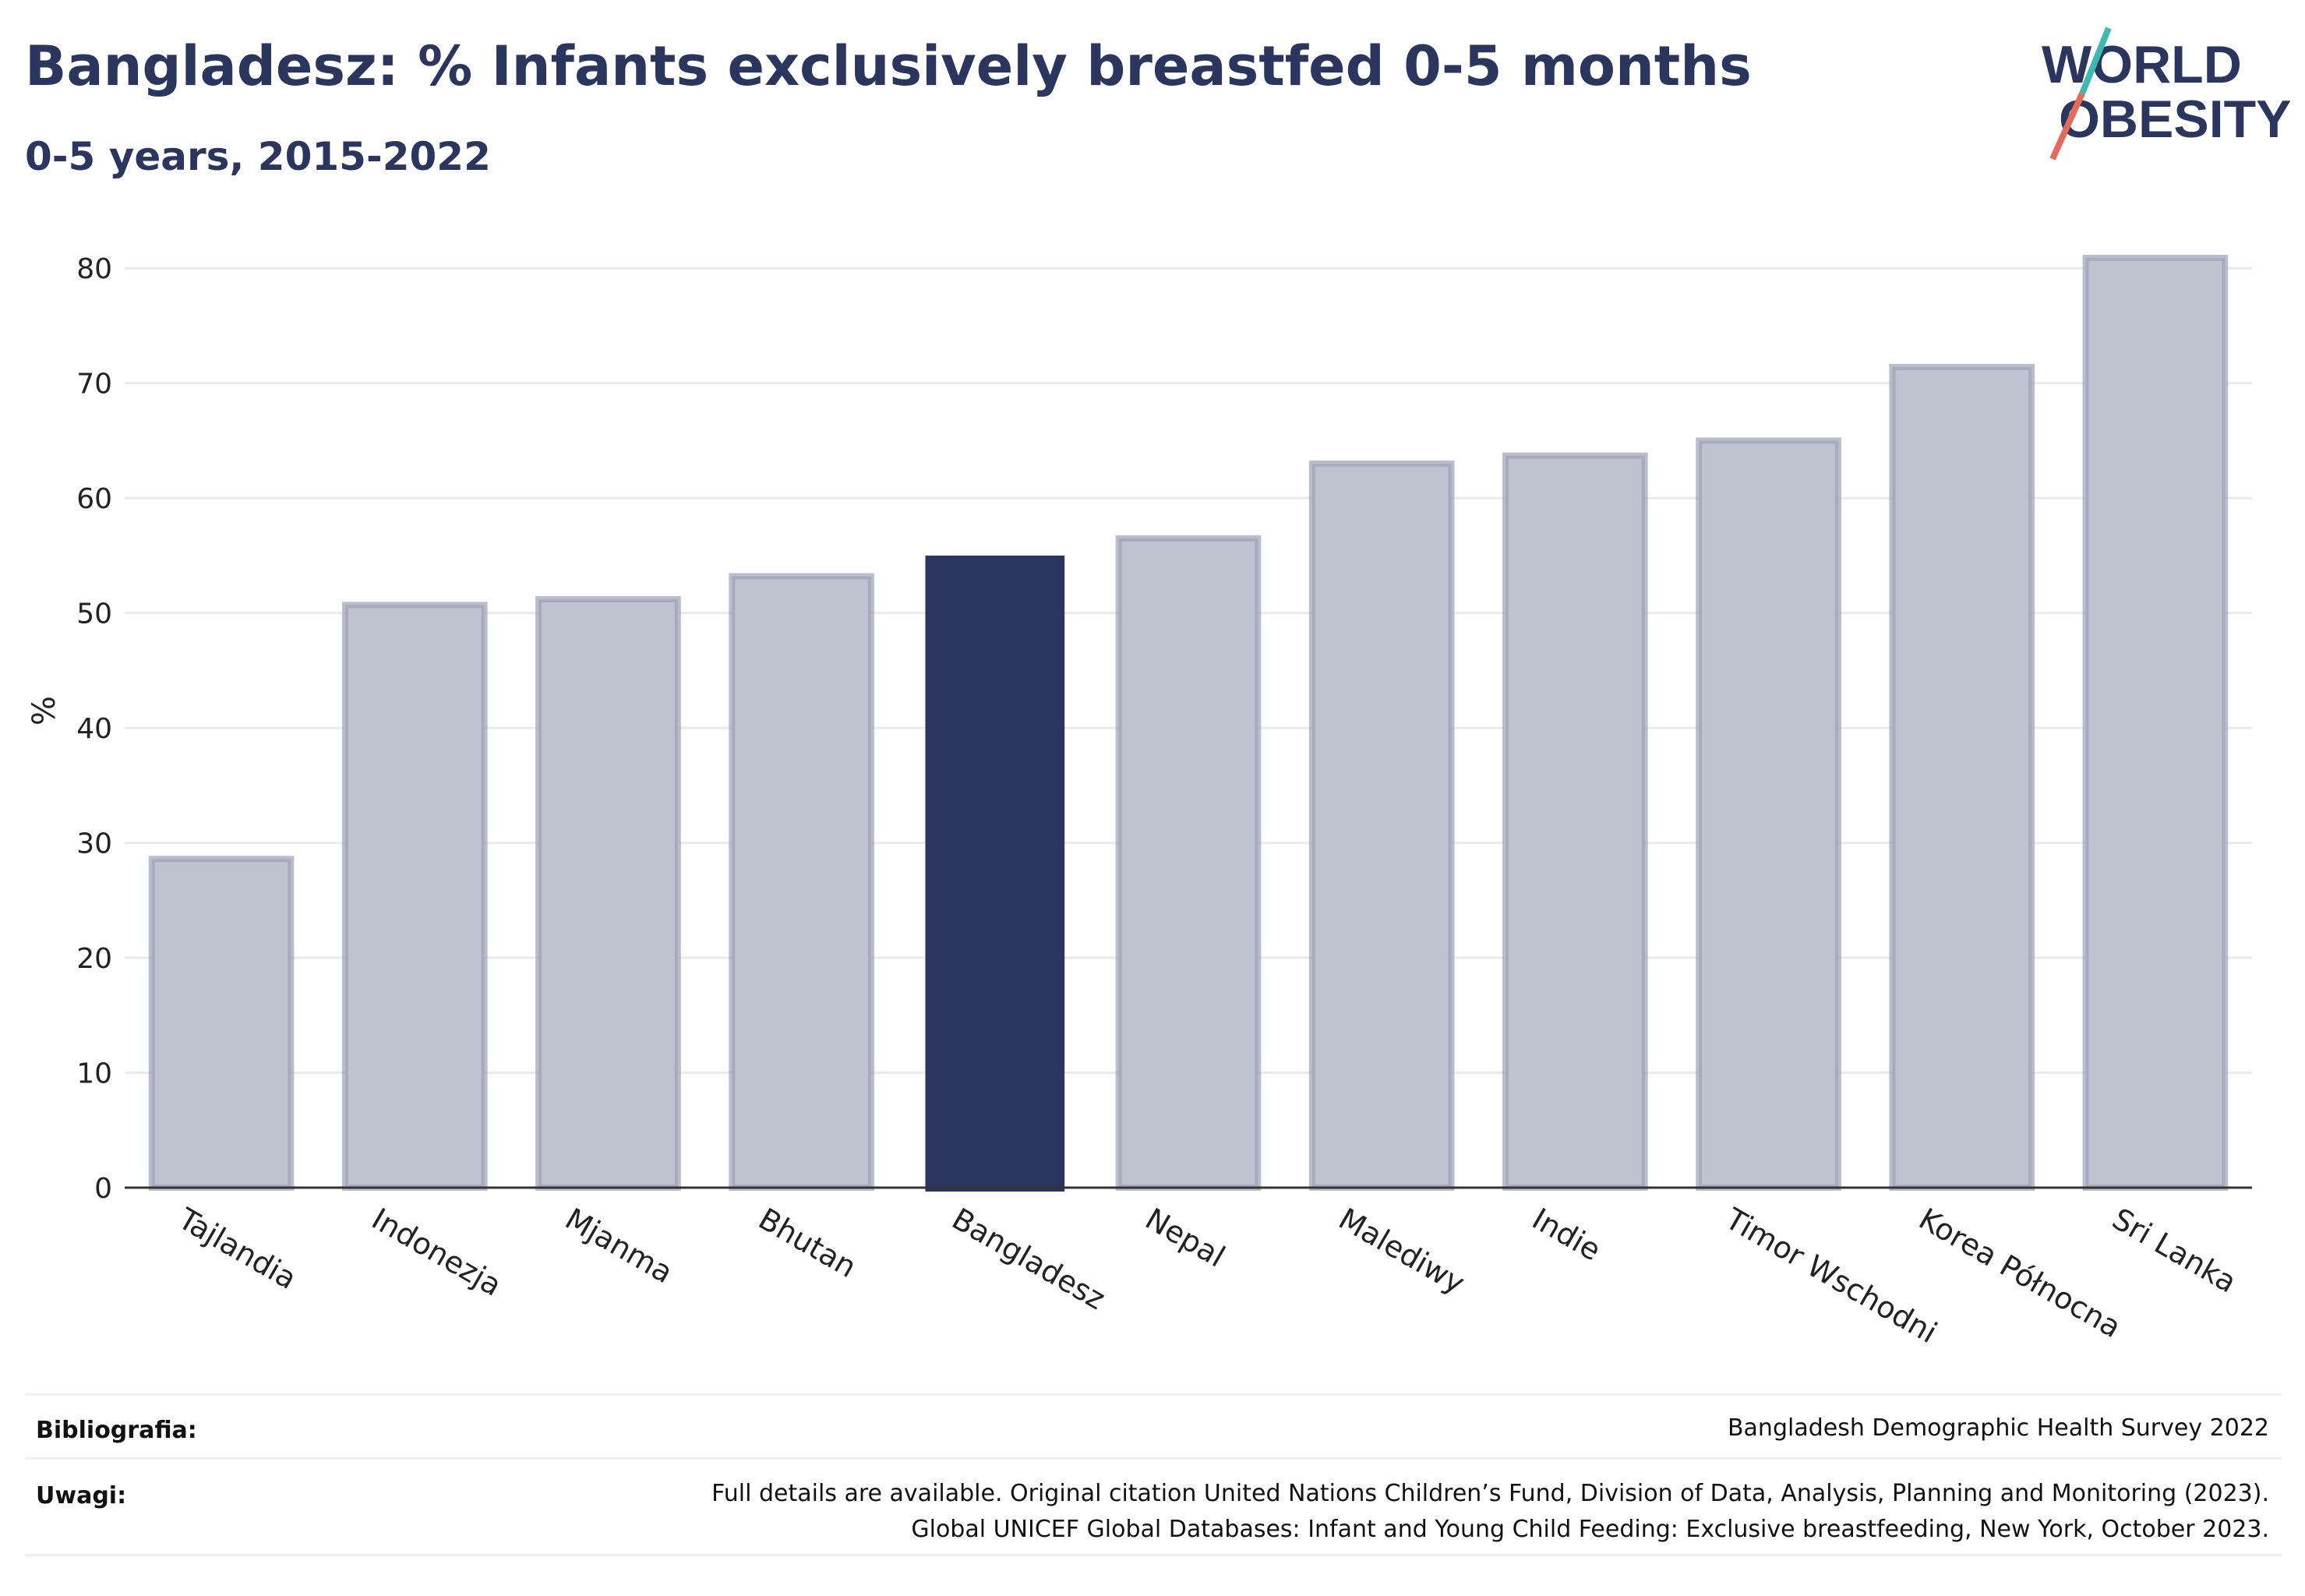 The image size is (2305, 1596). Describe the element at coordinates (1567, 1235) in the screenshot. I see `x-tick-label: Indie` at that location.